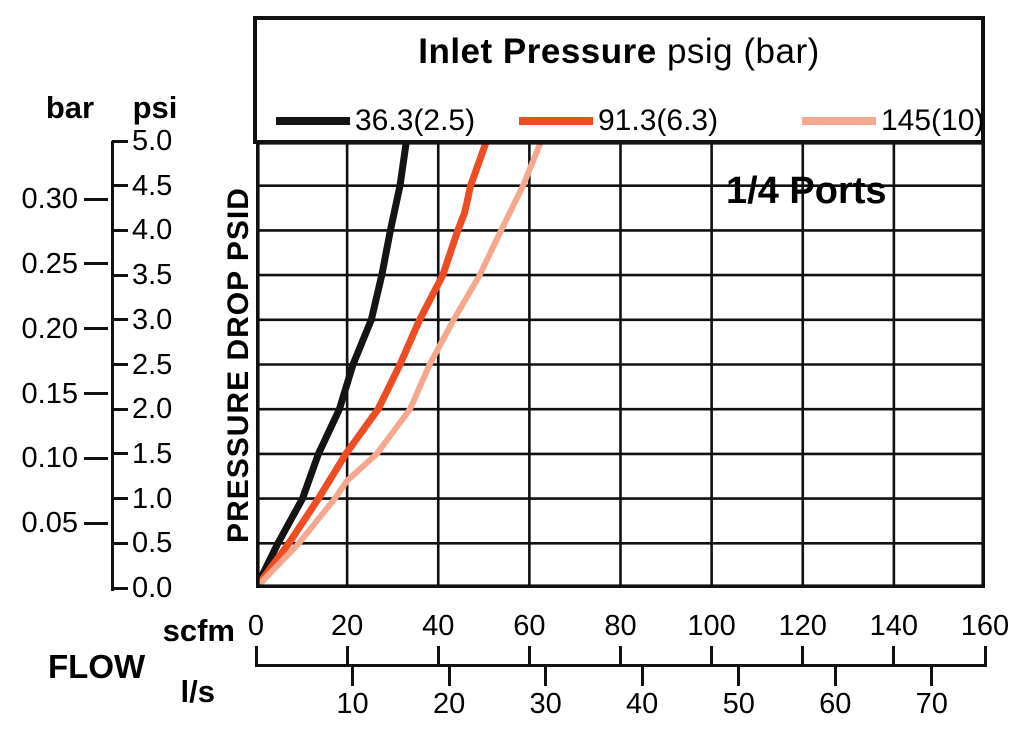  I want to click on legend-entry-0: 36.3(2.5), so click(375, 121).